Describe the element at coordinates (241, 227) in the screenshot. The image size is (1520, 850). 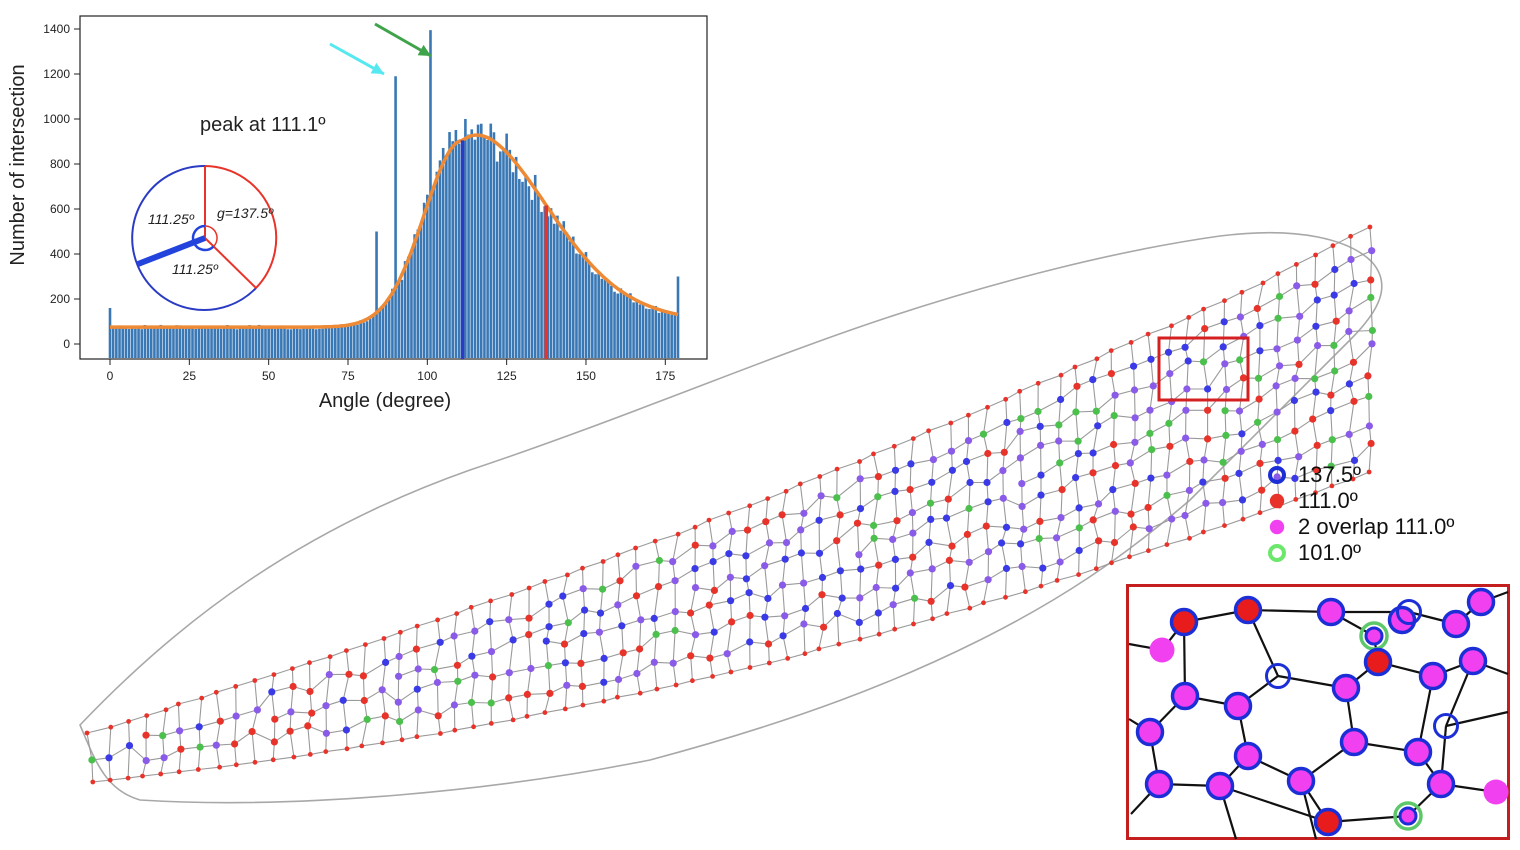
I see `pie-red-arc` at that location.